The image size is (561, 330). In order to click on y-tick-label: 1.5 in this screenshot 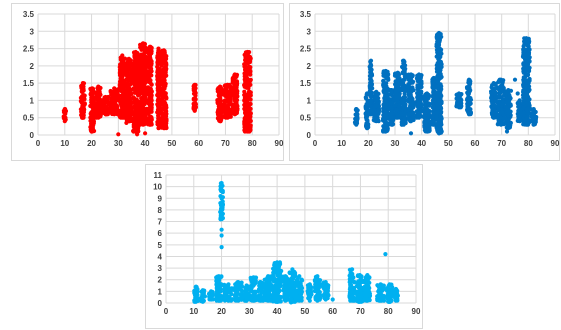, I will do `click(306, 83)`.